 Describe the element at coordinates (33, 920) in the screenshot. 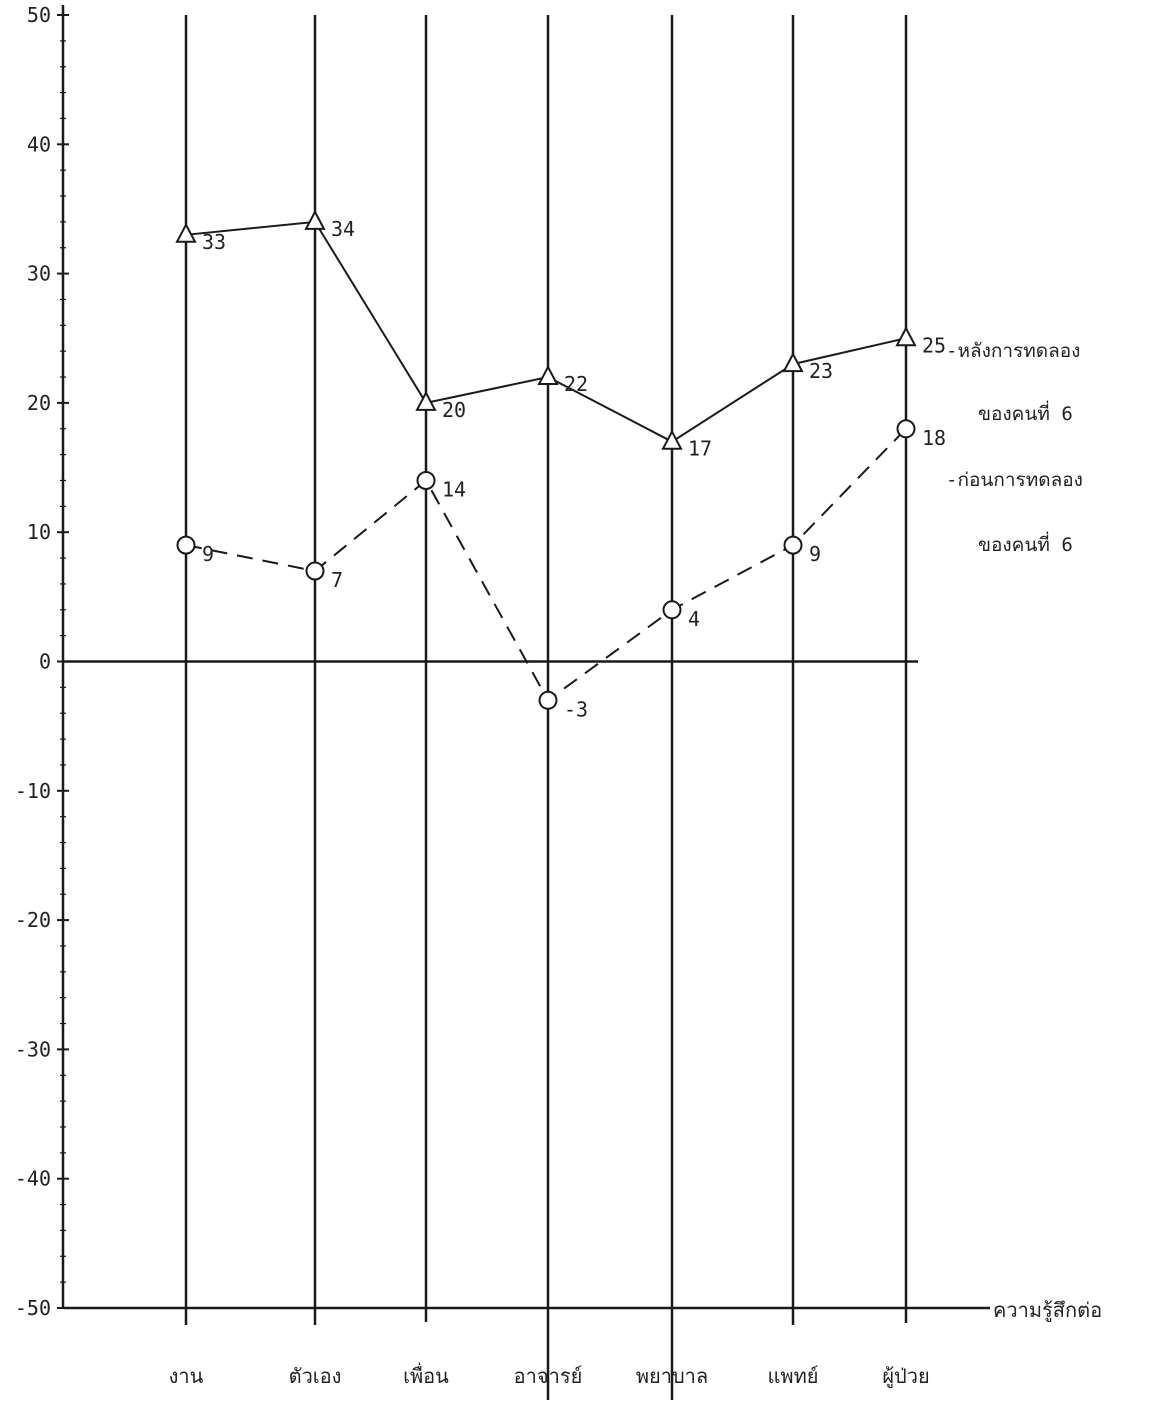

I see `y-tick-label: -20` at that location.